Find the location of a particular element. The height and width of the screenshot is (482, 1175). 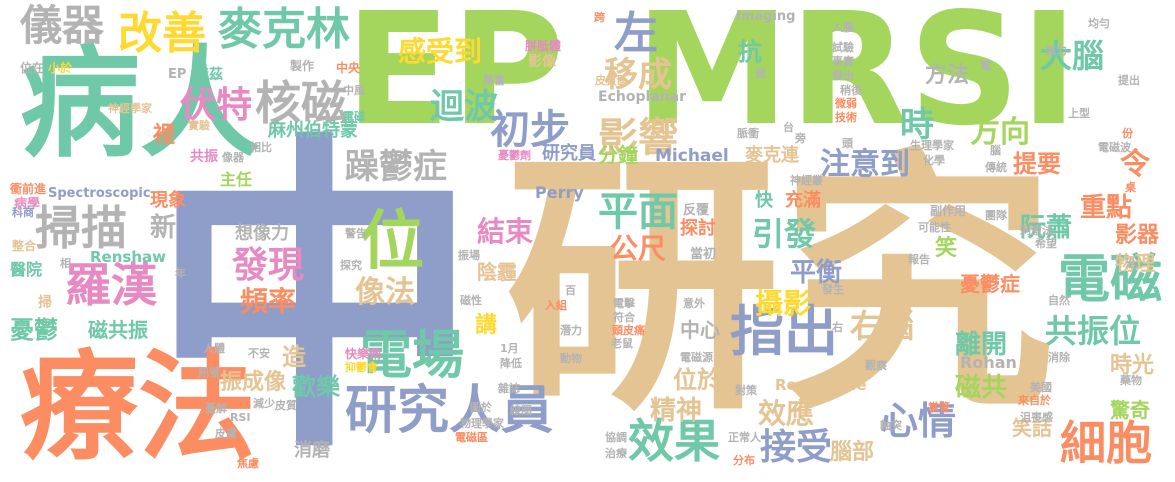

word-imaging: Imaging is located at coordinates (766, 16).